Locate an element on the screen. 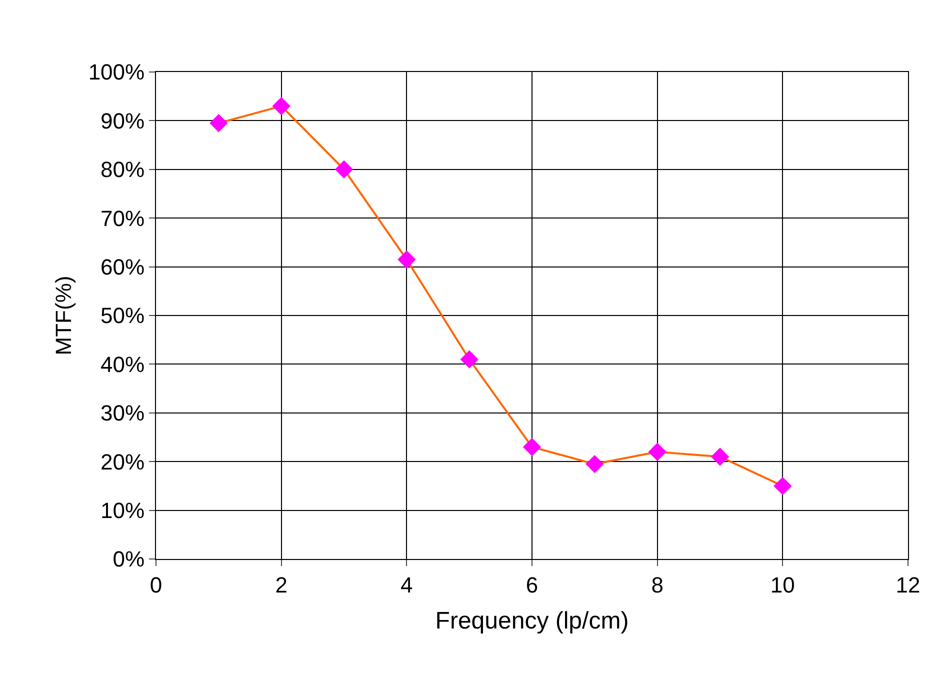 This screenshot has width=932, height=674. x-tick-label: 10 is located at coordinates (782, 585).